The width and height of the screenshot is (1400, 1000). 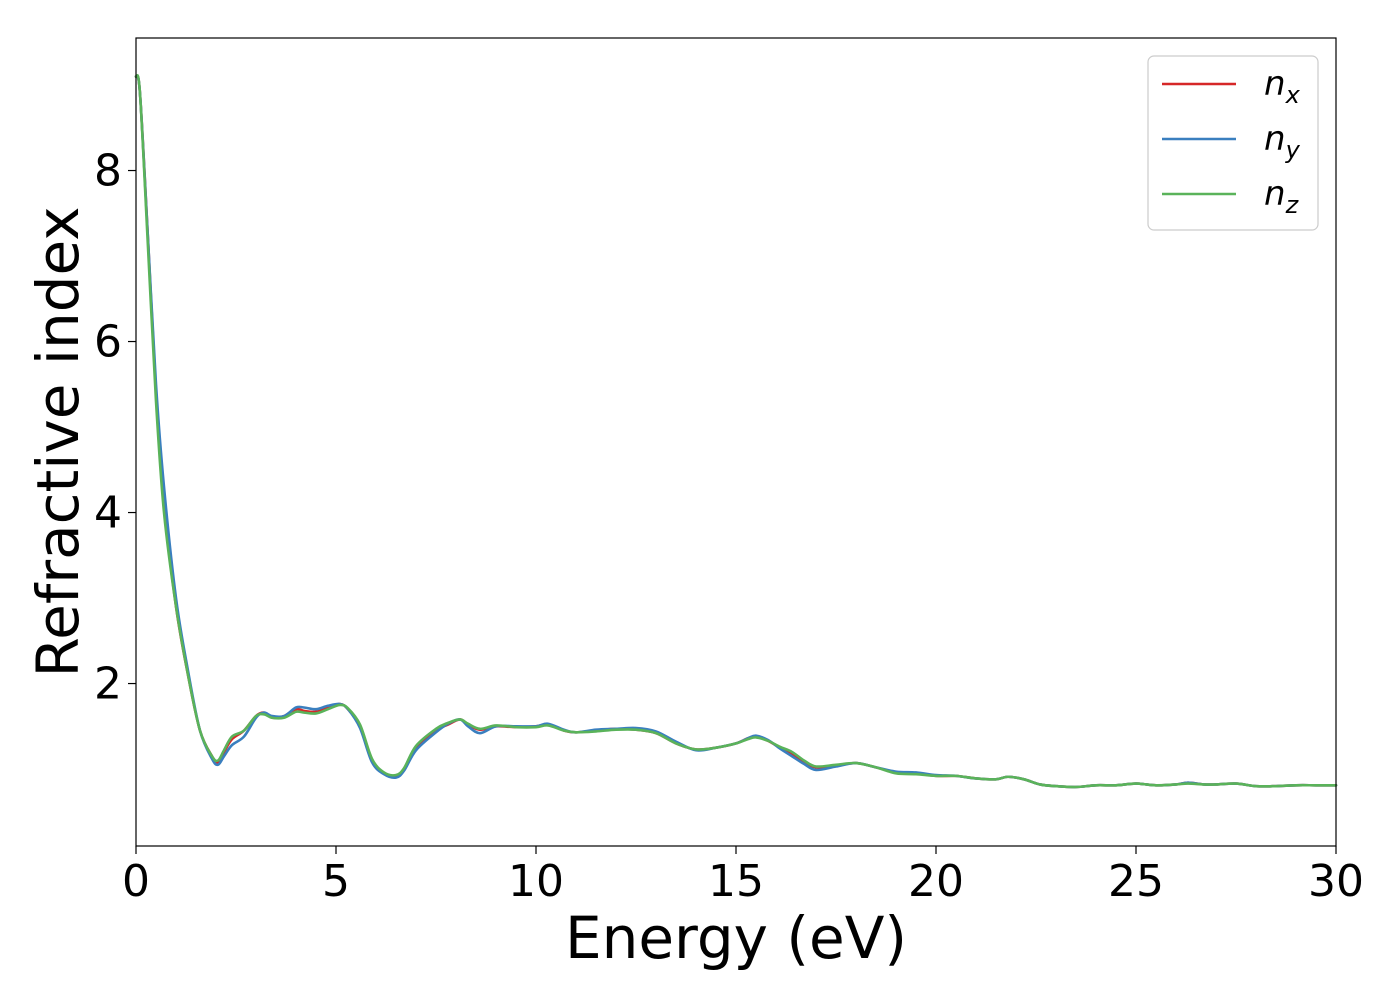 What do you see at coordinates (108, 342) in the screenshot?
I see `y-tick-label: 6` at bounding box center [108, 342].